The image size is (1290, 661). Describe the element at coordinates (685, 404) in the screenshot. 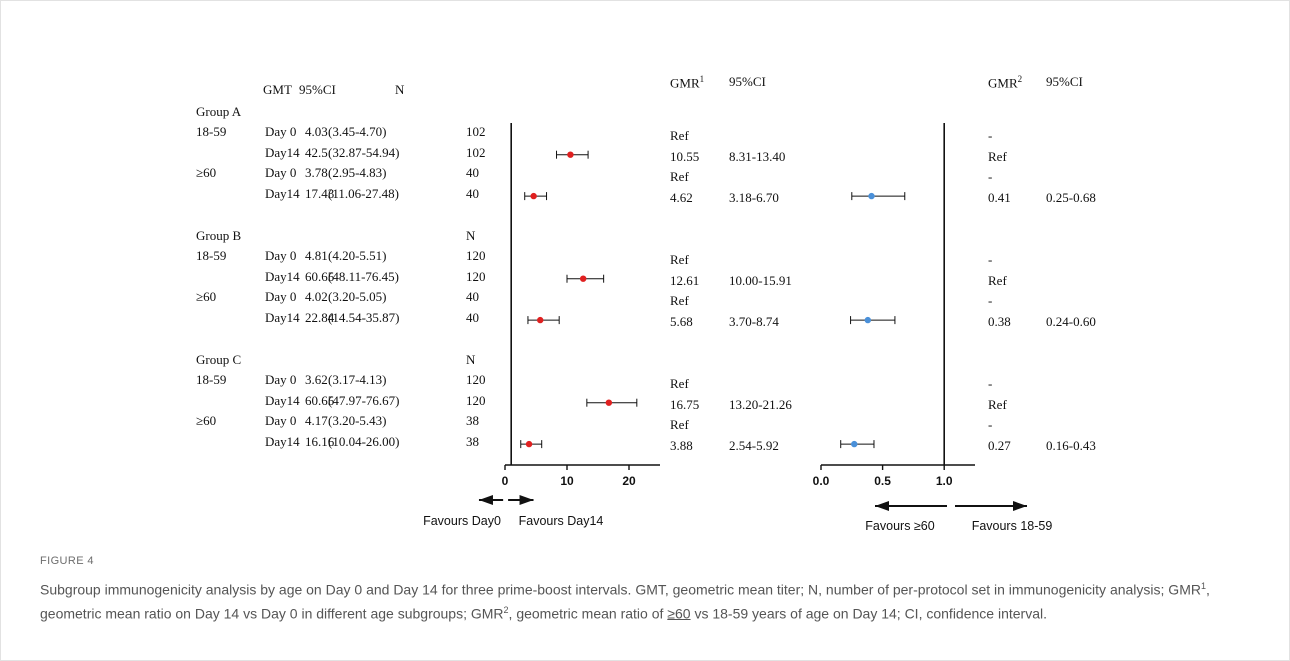

I see `gmr1-cell: 16.75` at that location.